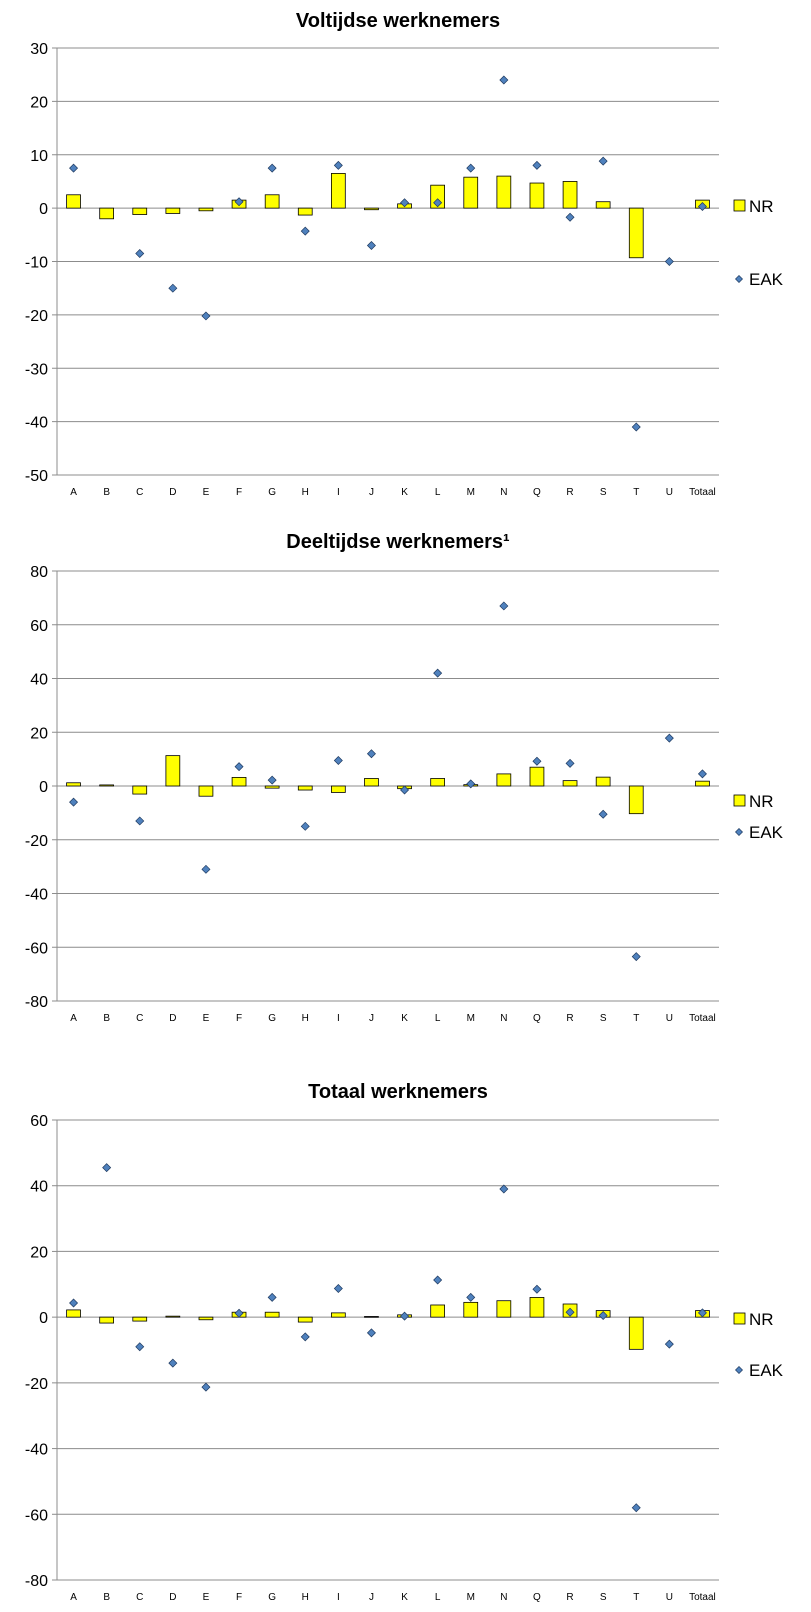  I want to click on y-tick-label: -60, so click(36, 948).